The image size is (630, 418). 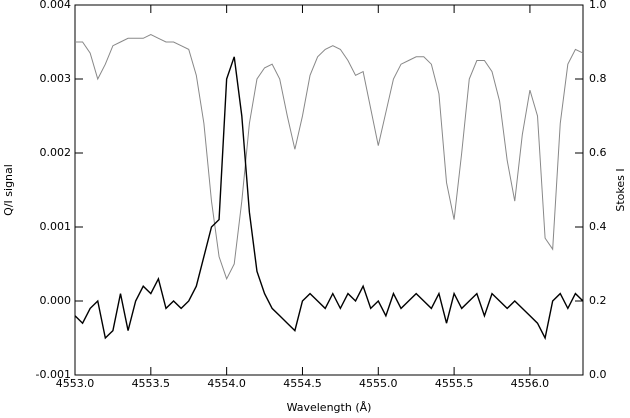 I want to click on y2-tick-label: 0.0, so click(x=598, y=374).